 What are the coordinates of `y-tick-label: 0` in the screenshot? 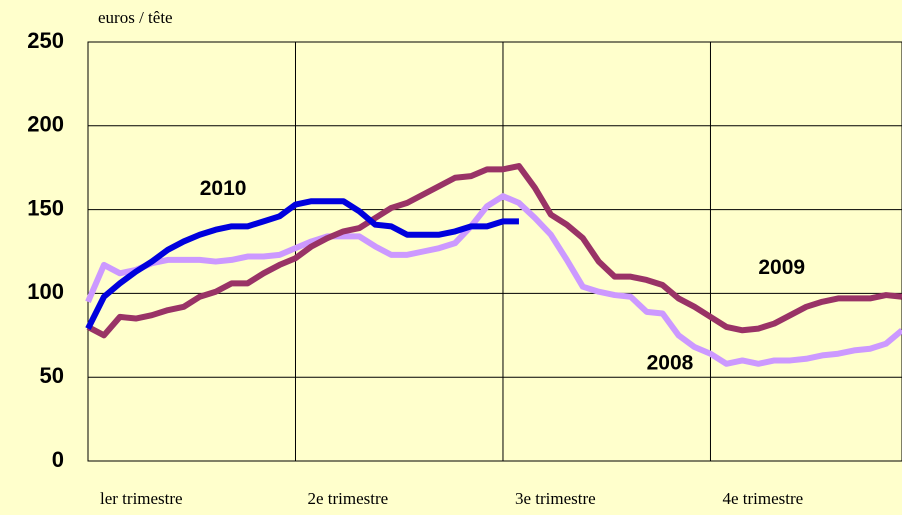 It's located at (58, 459).